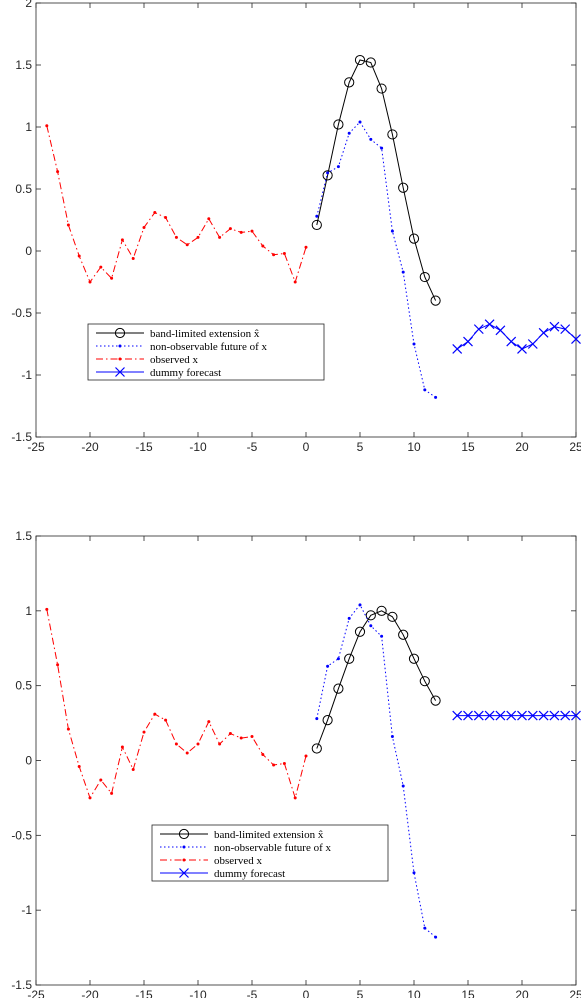 This screenshot has height=998, width=581. What do you see at coordinates (269, 835) in the screenshot?
I see `legend-entry: band-limited extension x̂` at bounding box center [269, 835].